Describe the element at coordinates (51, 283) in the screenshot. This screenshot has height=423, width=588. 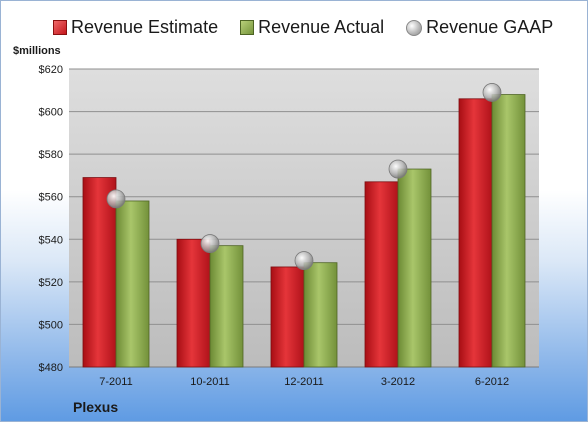
I see `y-tick-label: $520` at that location.